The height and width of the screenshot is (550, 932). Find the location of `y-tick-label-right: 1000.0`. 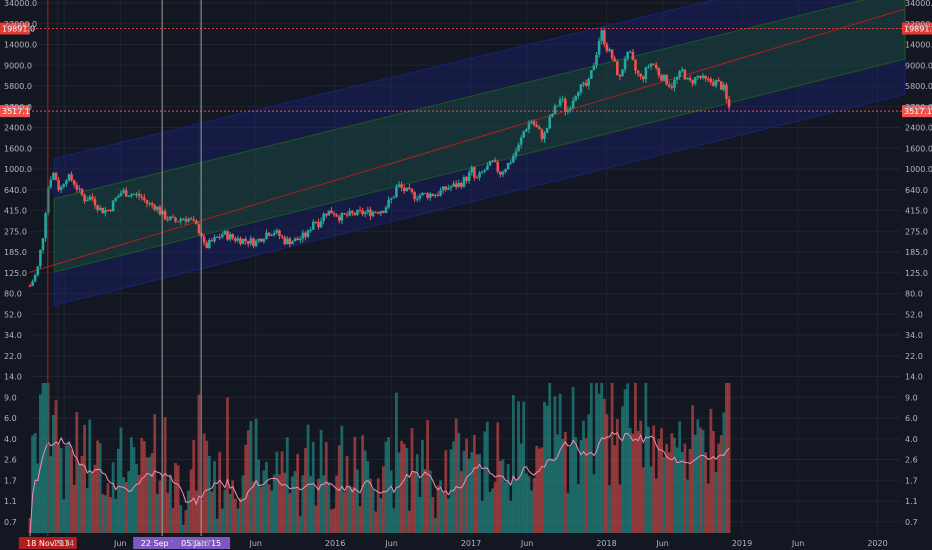

y-tick-label-right: 1000.0 is located at coordinates (918, 169).